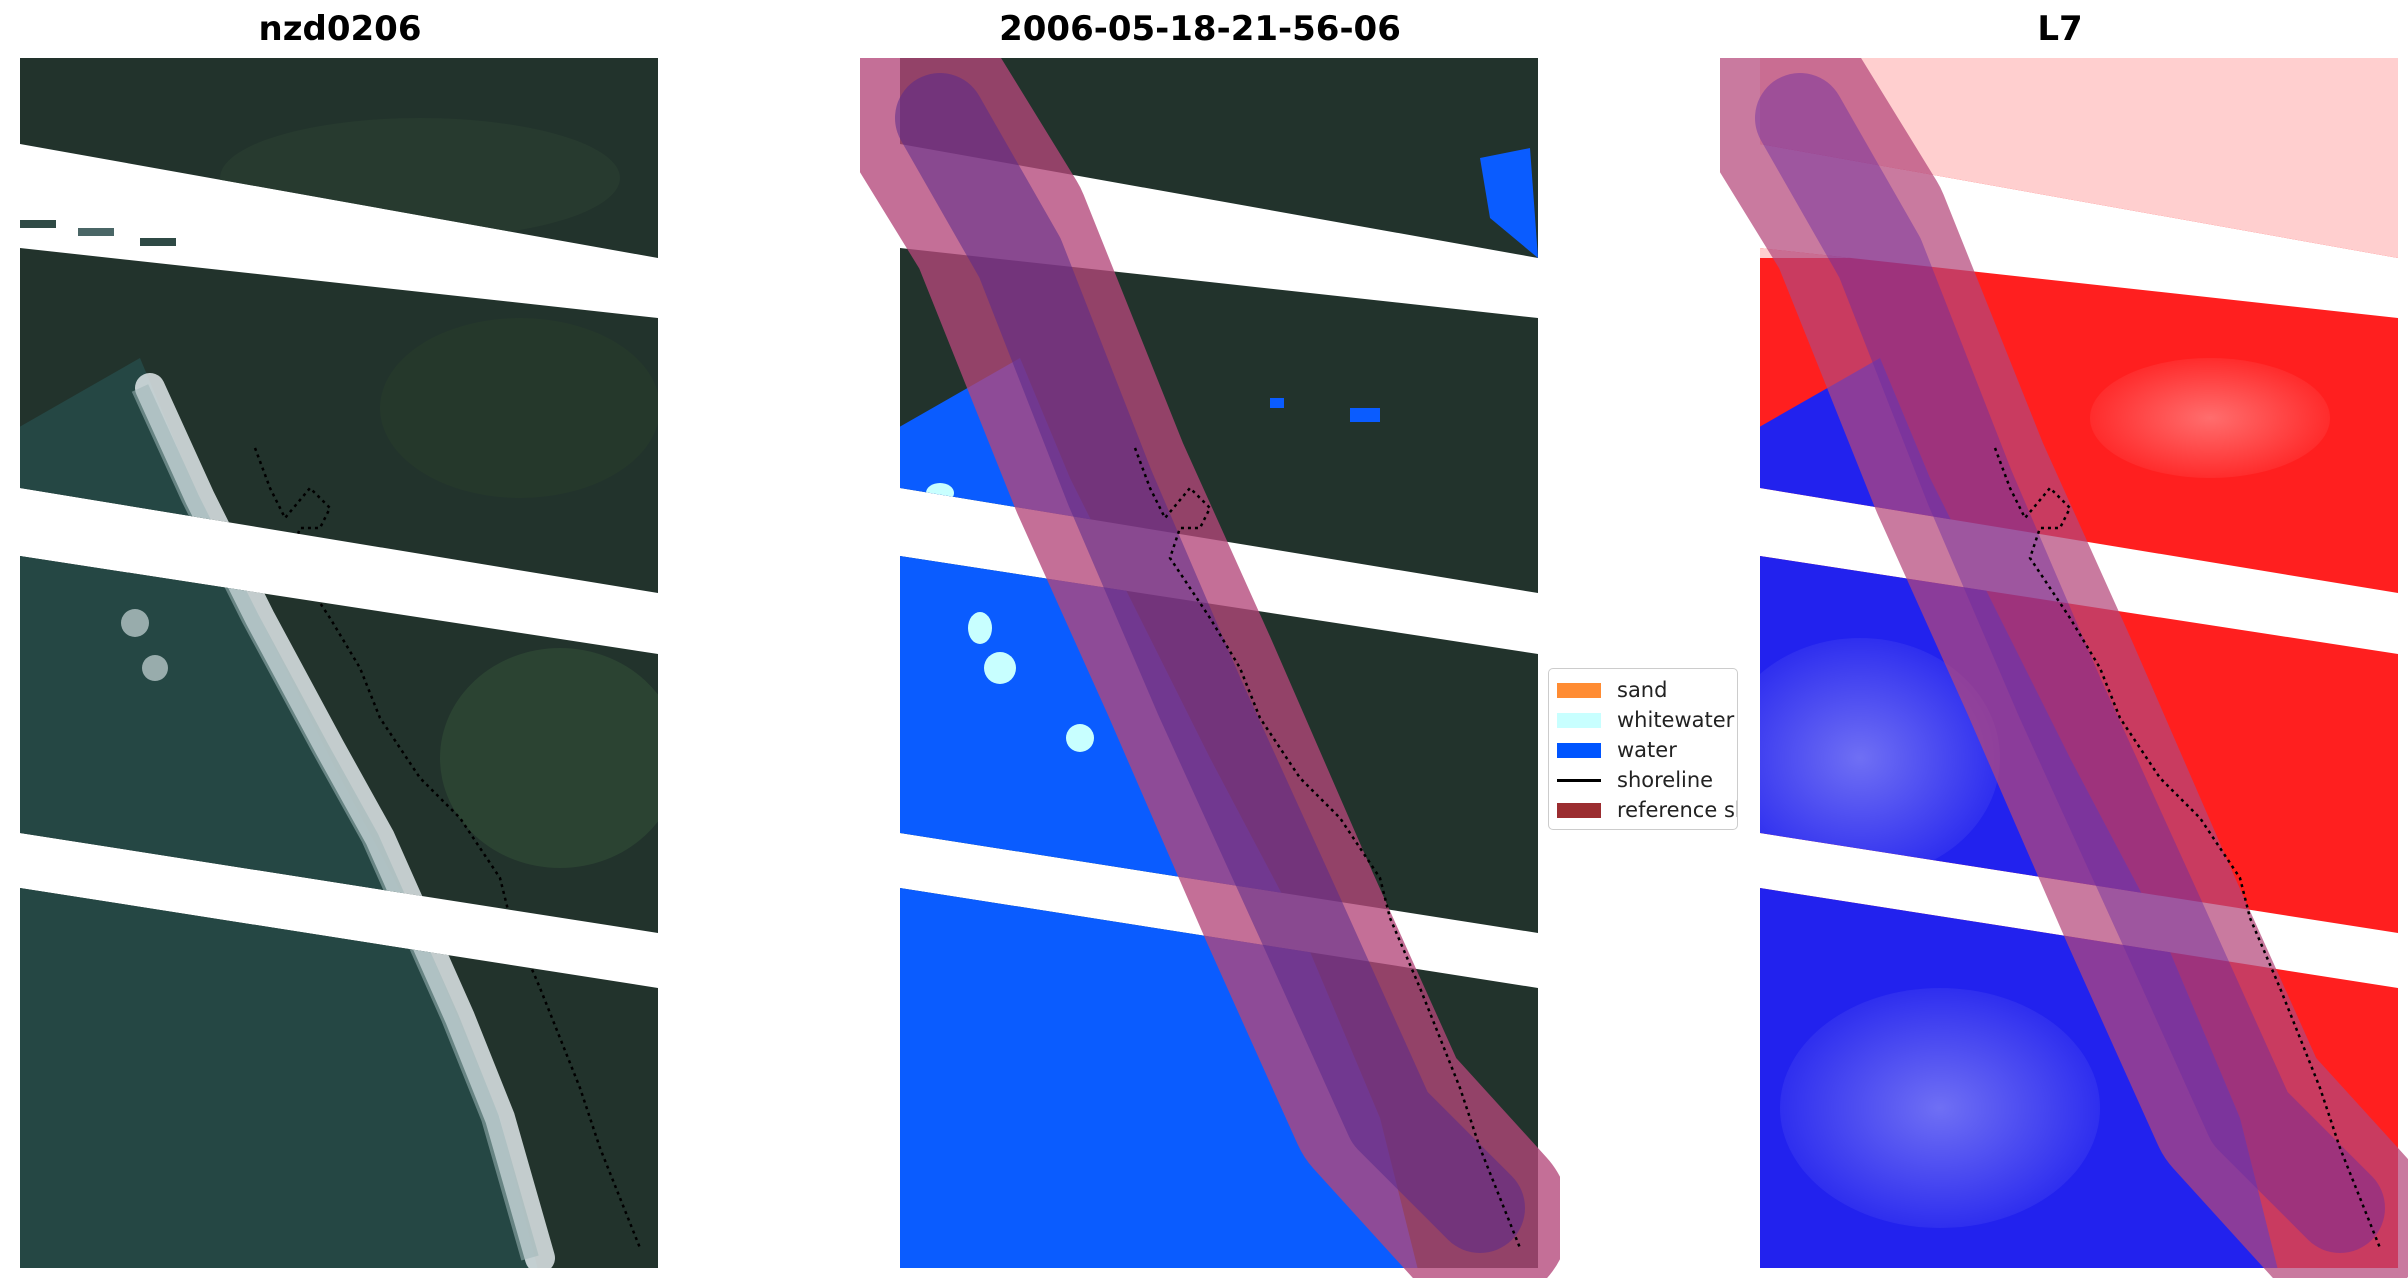 The height and width of the screenshot is (1283, 2408). Describe the element at coordinates (340, 29) in the screenshot. I see `panel-title-rgb: nzd0206` at that location.